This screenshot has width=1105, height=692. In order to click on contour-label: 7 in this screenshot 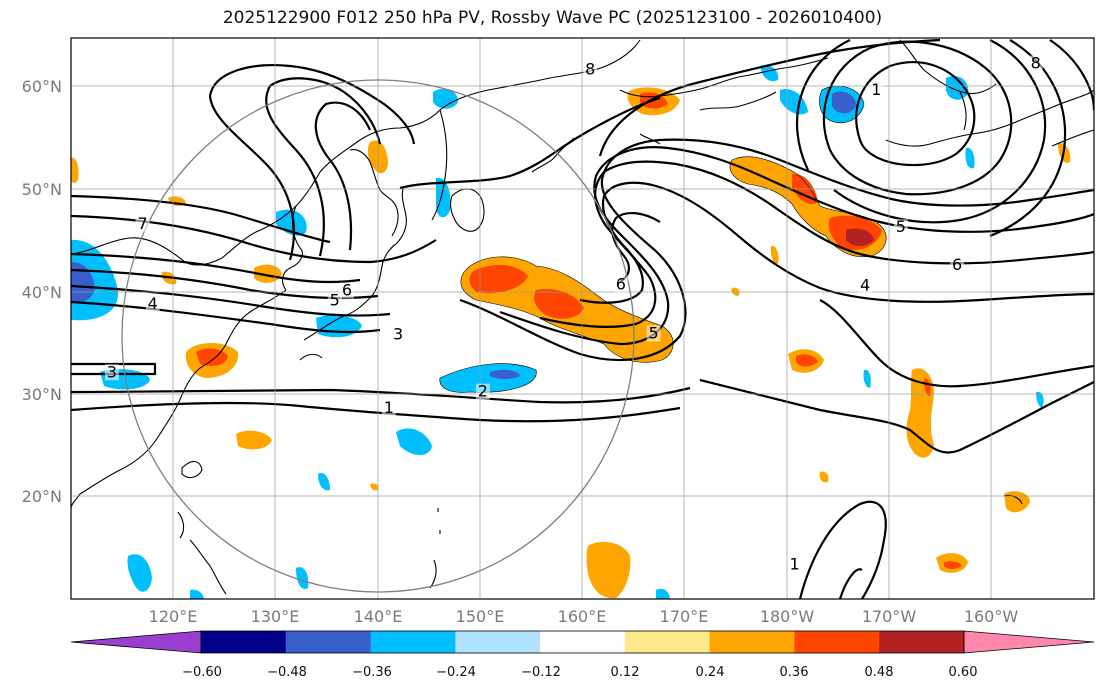, I will do `click(142, 223)`.